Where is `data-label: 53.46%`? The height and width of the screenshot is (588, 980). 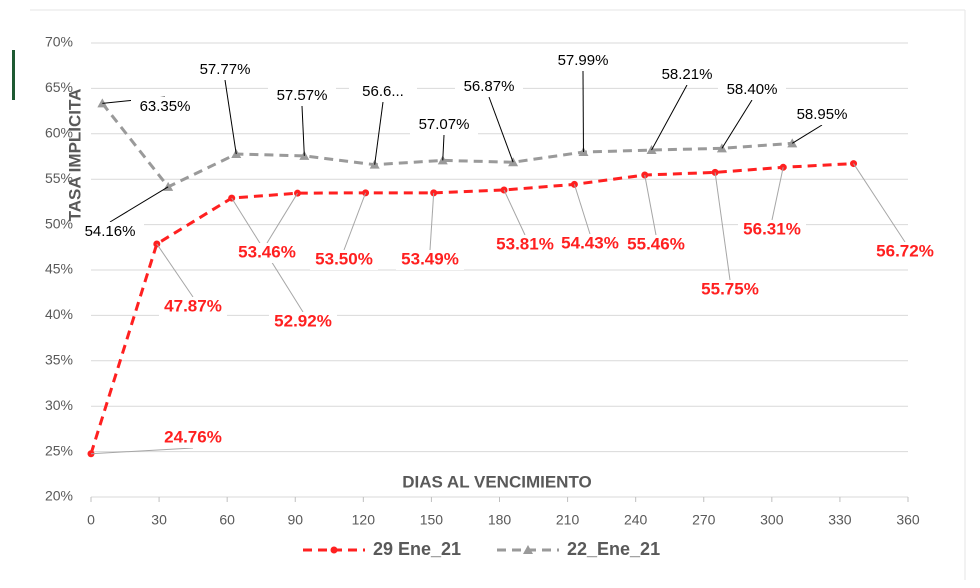 data-label: 53.46% is located at coordinates (267, 251).